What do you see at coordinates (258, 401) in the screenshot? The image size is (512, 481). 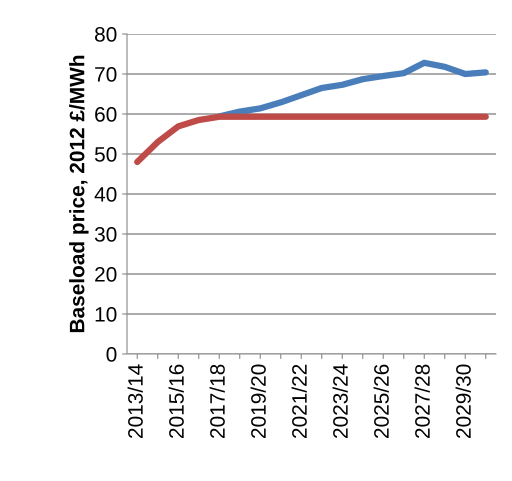 I see `x-tick-label: 2019/20` at bounding box center [258, 401].